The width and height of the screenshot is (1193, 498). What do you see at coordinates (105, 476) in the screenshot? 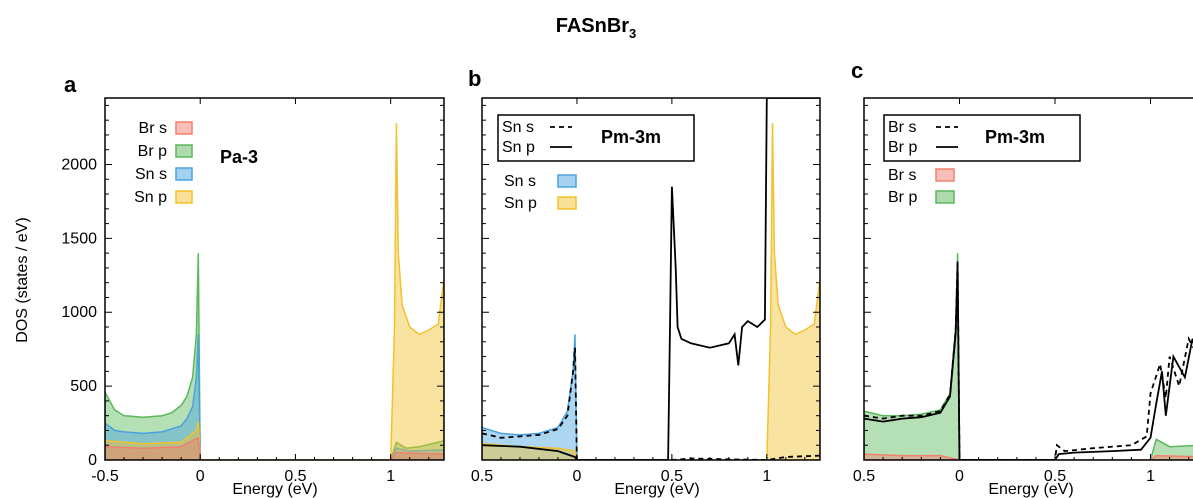
I see `panel-a-xtick-label: -0.5` at bounding box center [105, 476].